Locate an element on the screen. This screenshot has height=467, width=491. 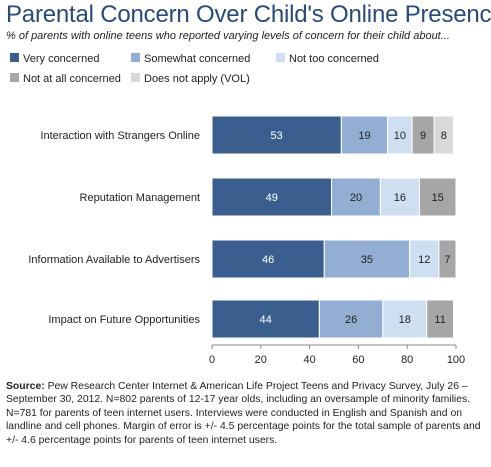
x-tick-label: 40 is located at coordinates (309, 360).